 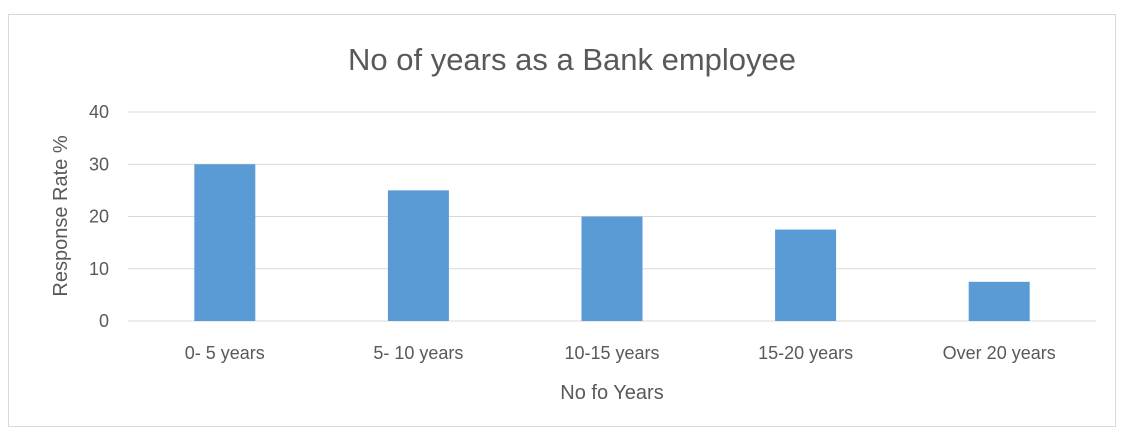 What do you see at coordinates (99, 112) in the screenshot?
I see `y-tick-label: 40` at bounding box center [99, 112].